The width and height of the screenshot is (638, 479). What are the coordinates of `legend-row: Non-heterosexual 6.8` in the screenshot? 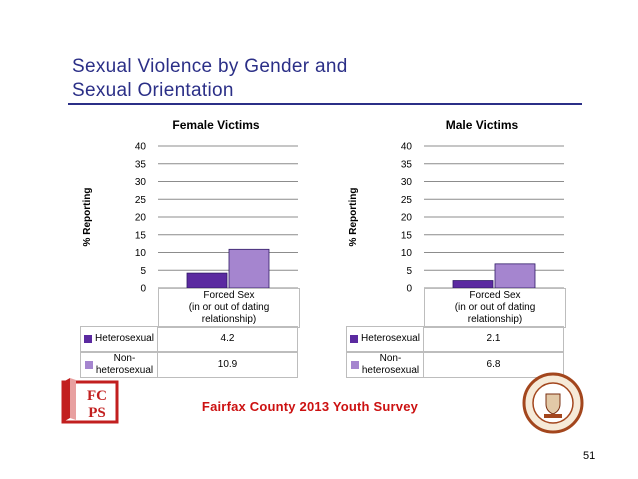 It's located at (455, 365).